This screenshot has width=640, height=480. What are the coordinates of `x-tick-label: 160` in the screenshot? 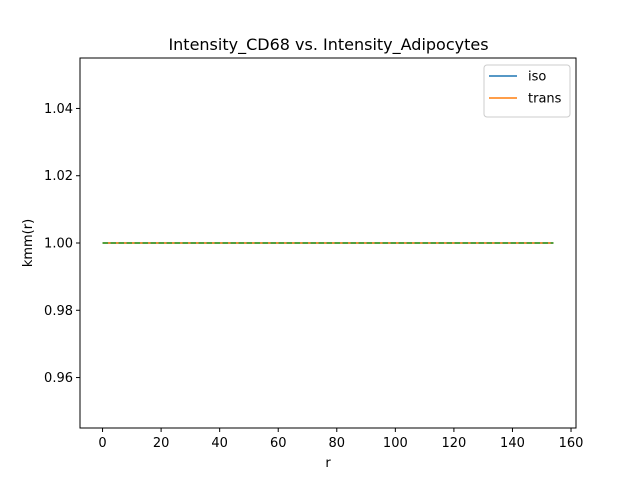 It's located at (571, 443).